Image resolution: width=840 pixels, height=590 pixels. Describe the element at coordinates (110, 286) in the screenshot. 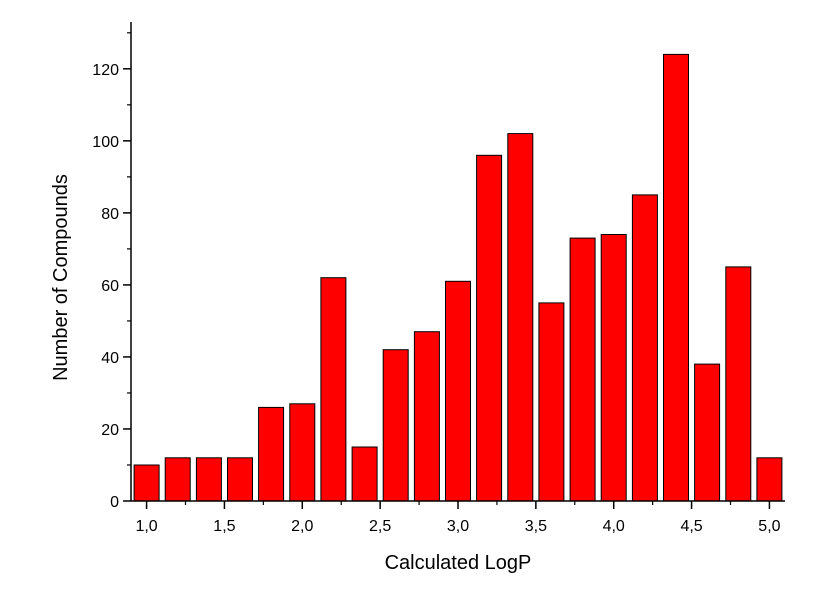

I see `y-tick-label: 60` at that location.